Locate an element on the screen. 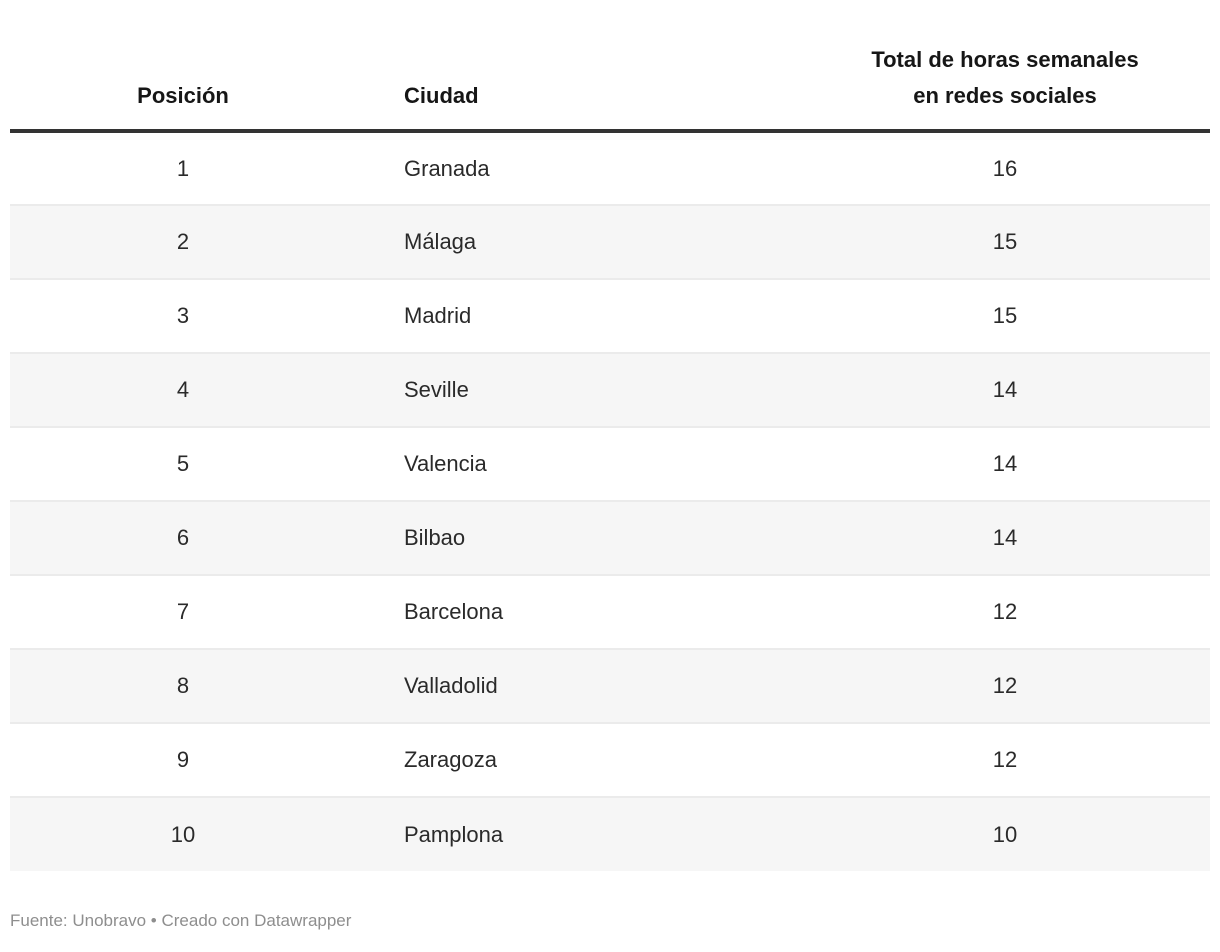  cell-city: Valencia is located at coordinates (578, 463).